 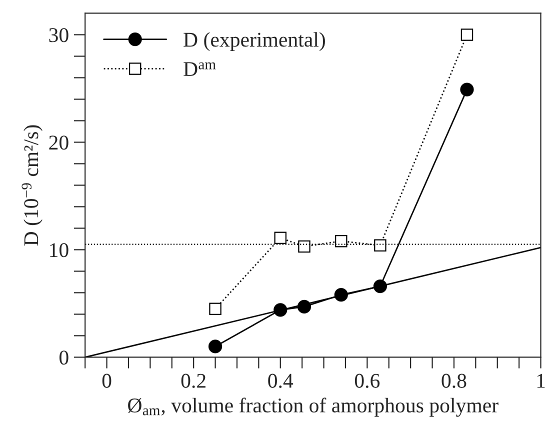 What do you see at coordinates (59, 250) in the screenshot?
I see `y-tick-label: 10` at bounding box center [59, 250].